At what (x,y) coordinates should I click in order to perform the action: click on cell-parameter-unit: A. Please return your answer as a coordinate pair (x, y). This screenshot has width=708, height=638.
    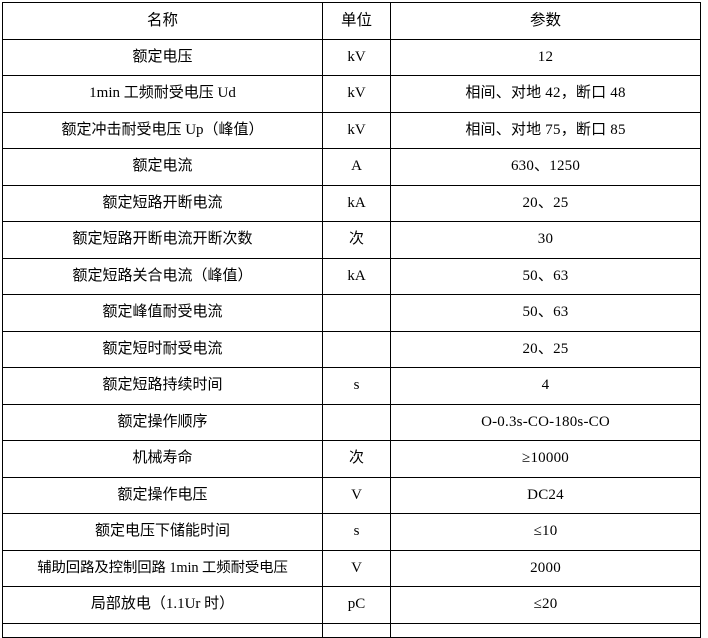
    Looking at the image, I should click on (356, 167).